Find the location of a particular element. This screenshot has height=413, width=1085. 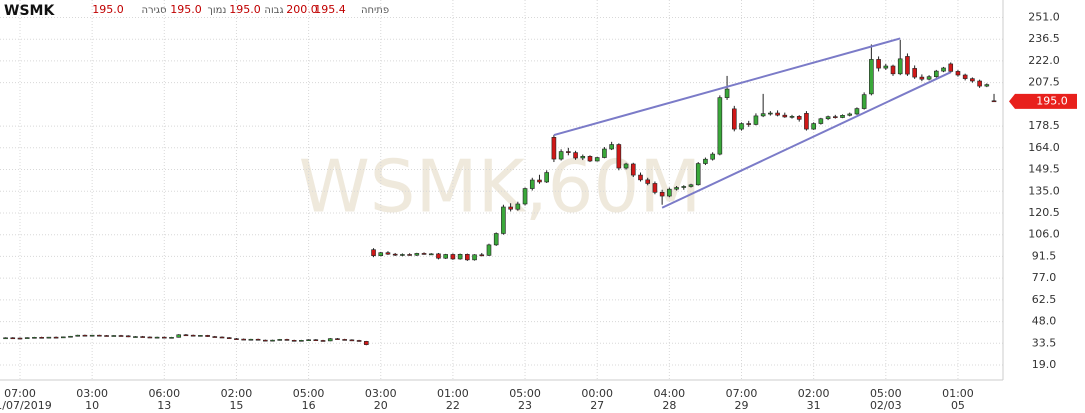

y-tick-label: 91.5 is located at coordinates (1044, 255).